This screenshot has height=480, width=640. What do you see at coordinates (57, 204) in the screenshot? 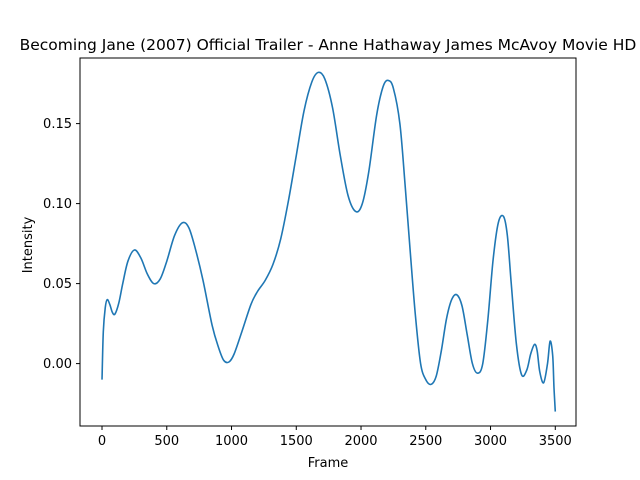
I see `y-tick-label: 0.10` at bounding box center [57, 204].